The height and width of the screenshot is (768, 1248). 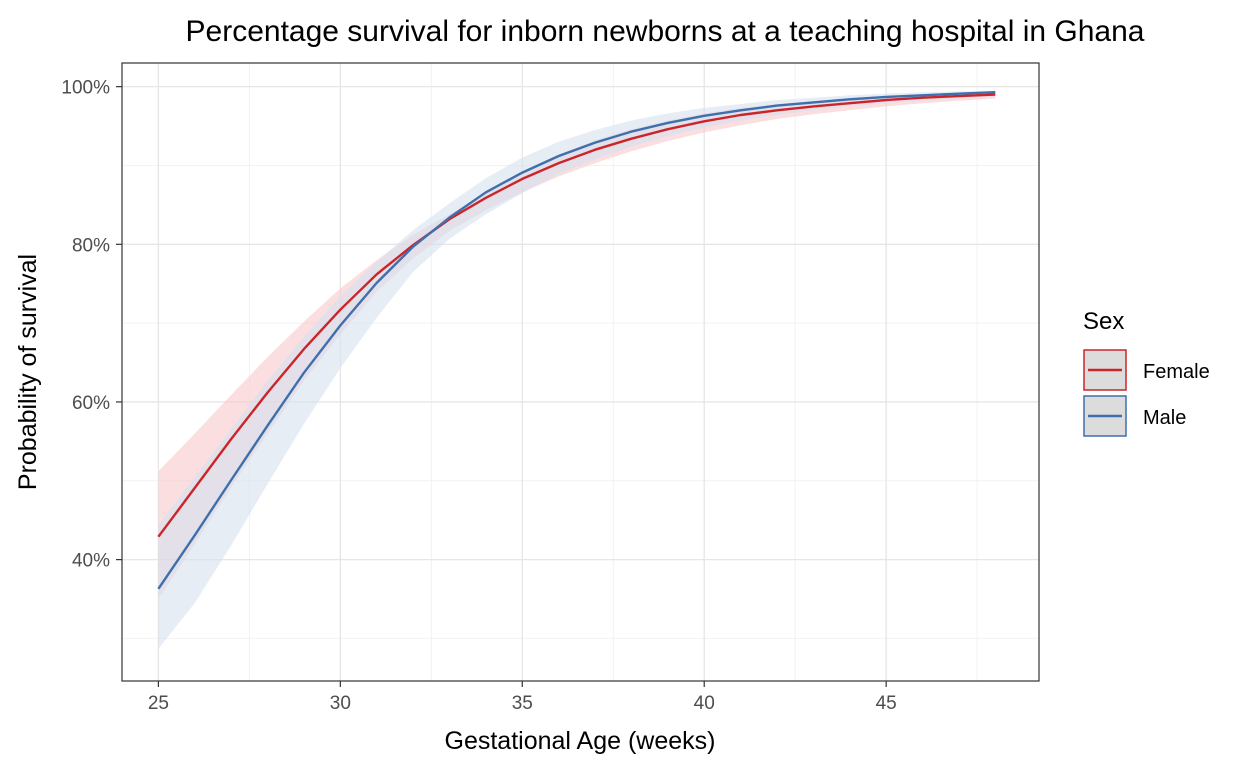 What do you see at coordinates (85, 88) in the screenshot?
I see `y-tick-label: 100%` at bounding box center [85, 88].